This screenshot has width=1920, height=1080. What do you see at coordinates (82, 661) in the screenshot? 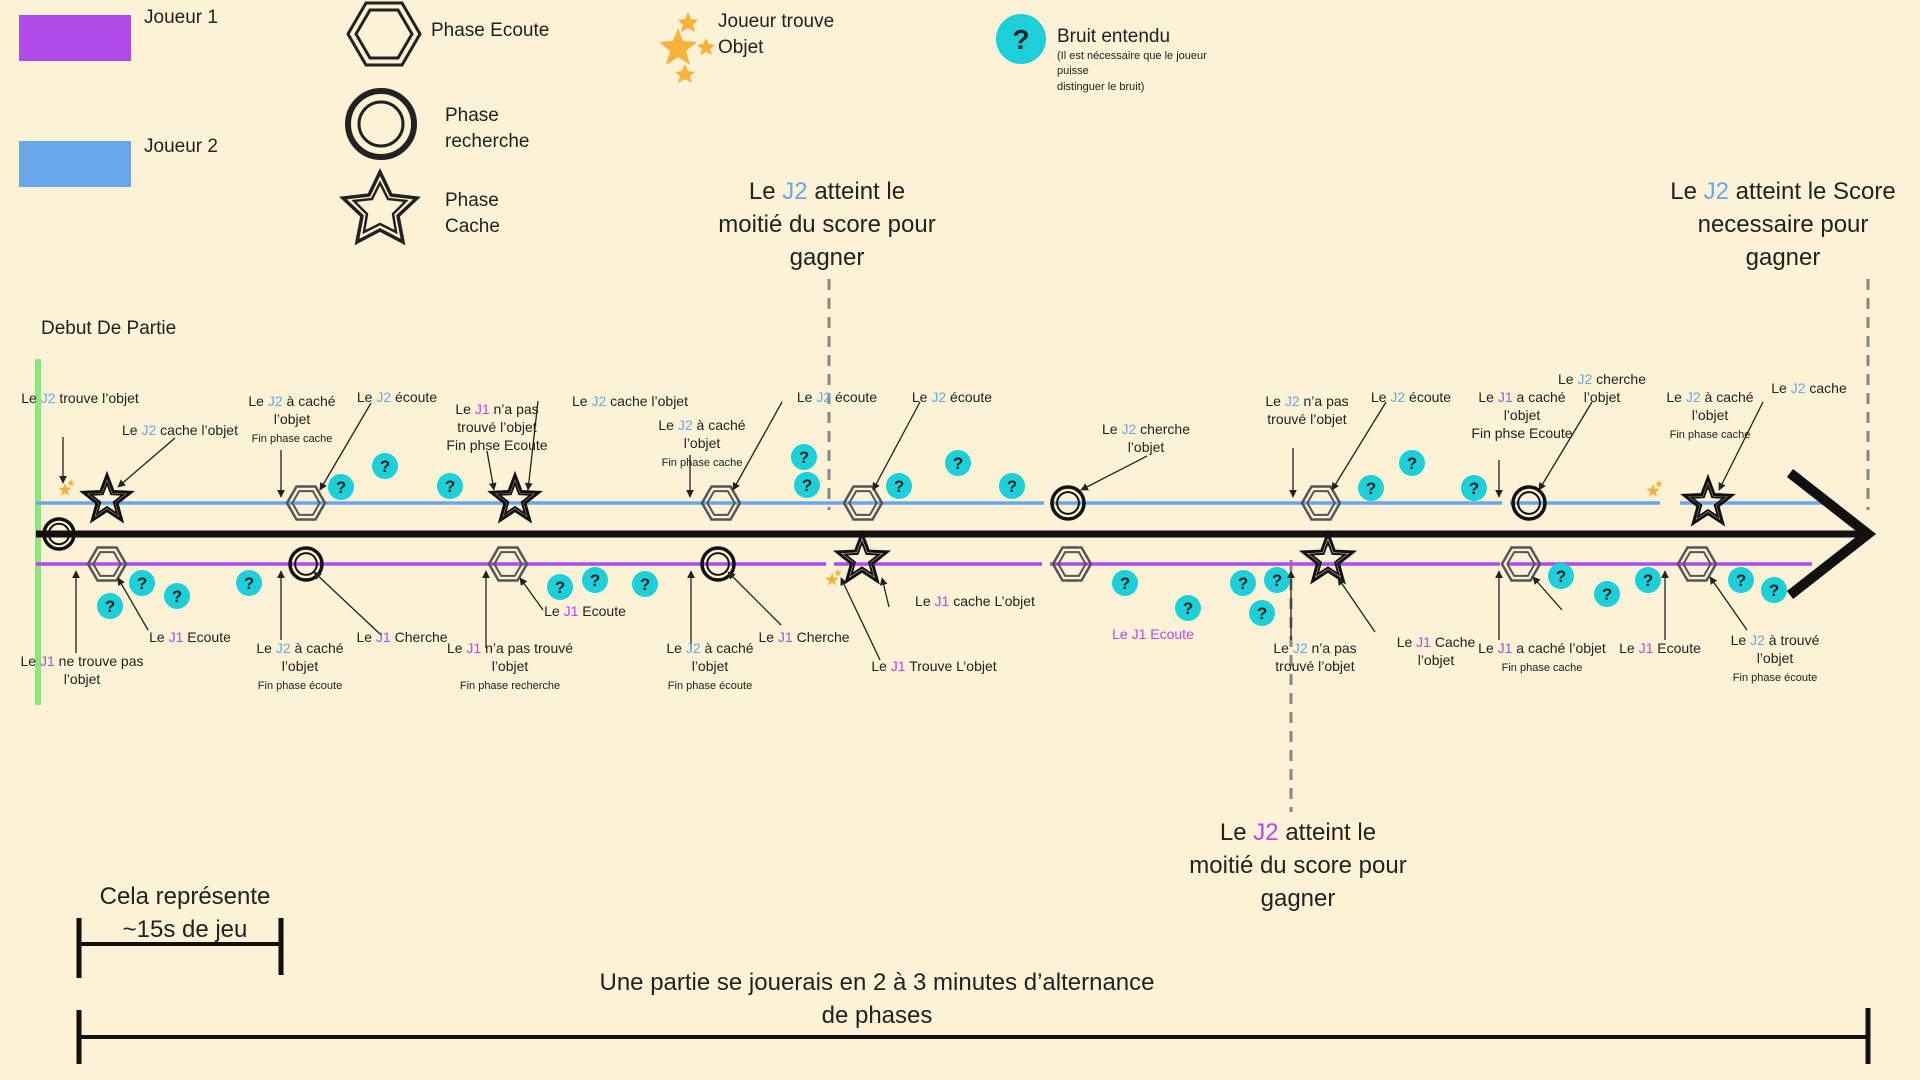
I see `annotation-line: Le J1 ne trouve pas` at bounding box center [82, 661].